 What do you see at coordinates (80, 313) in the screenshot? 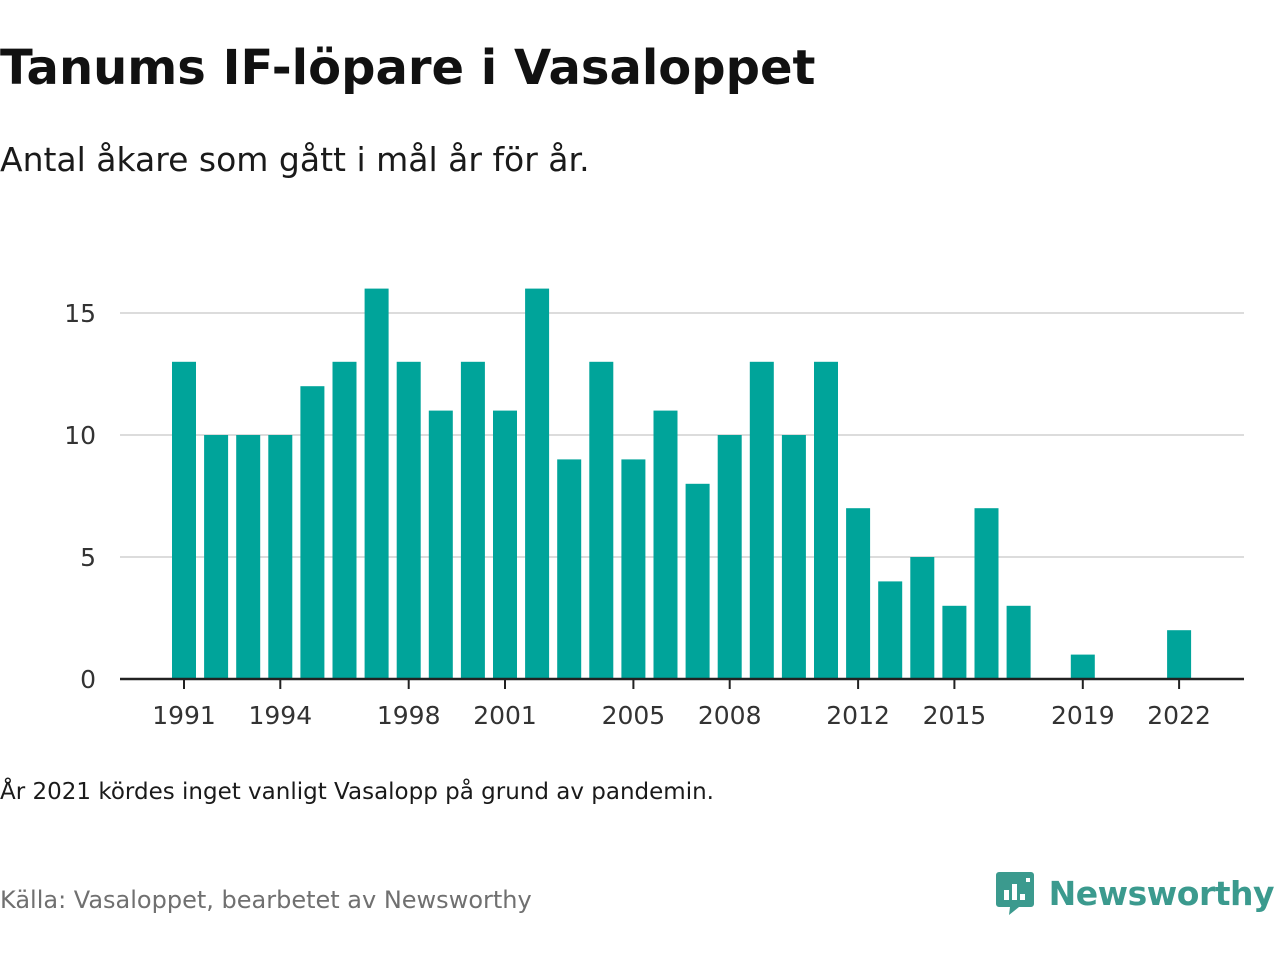
I see `y-tick-label: 15` at bounding box center [80, 313].